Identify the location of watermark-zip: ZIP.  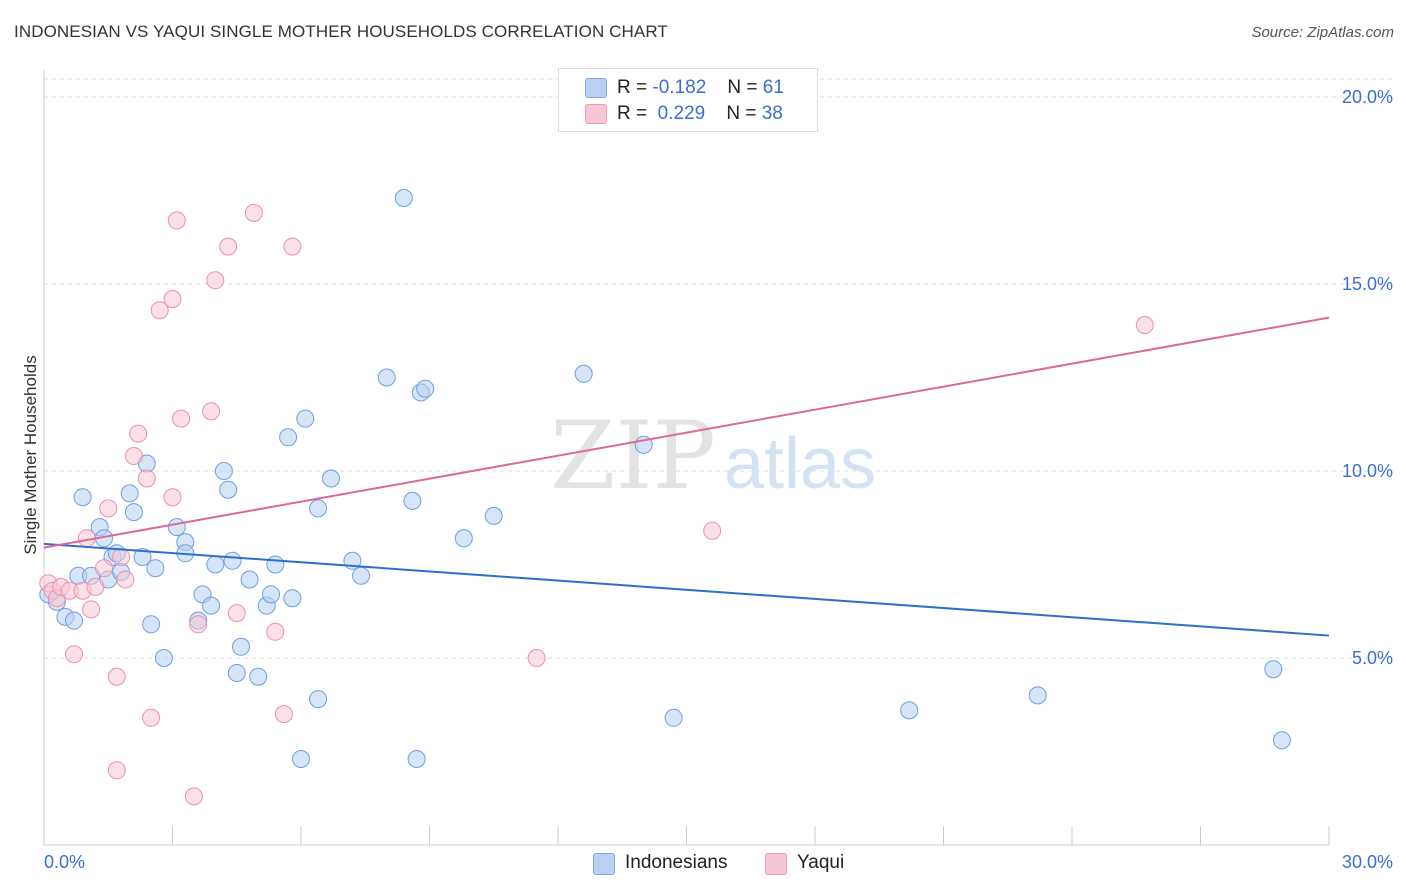
(633, 456).